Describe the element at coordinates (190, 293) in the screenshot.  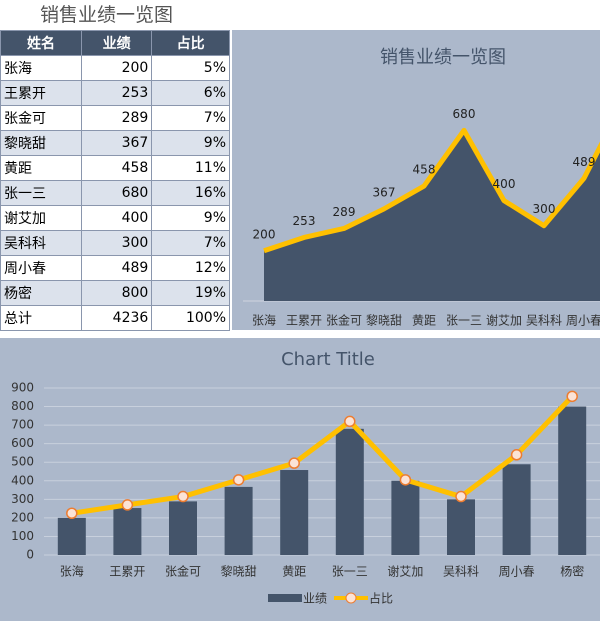
I see `table-cell: 19%` at that location.